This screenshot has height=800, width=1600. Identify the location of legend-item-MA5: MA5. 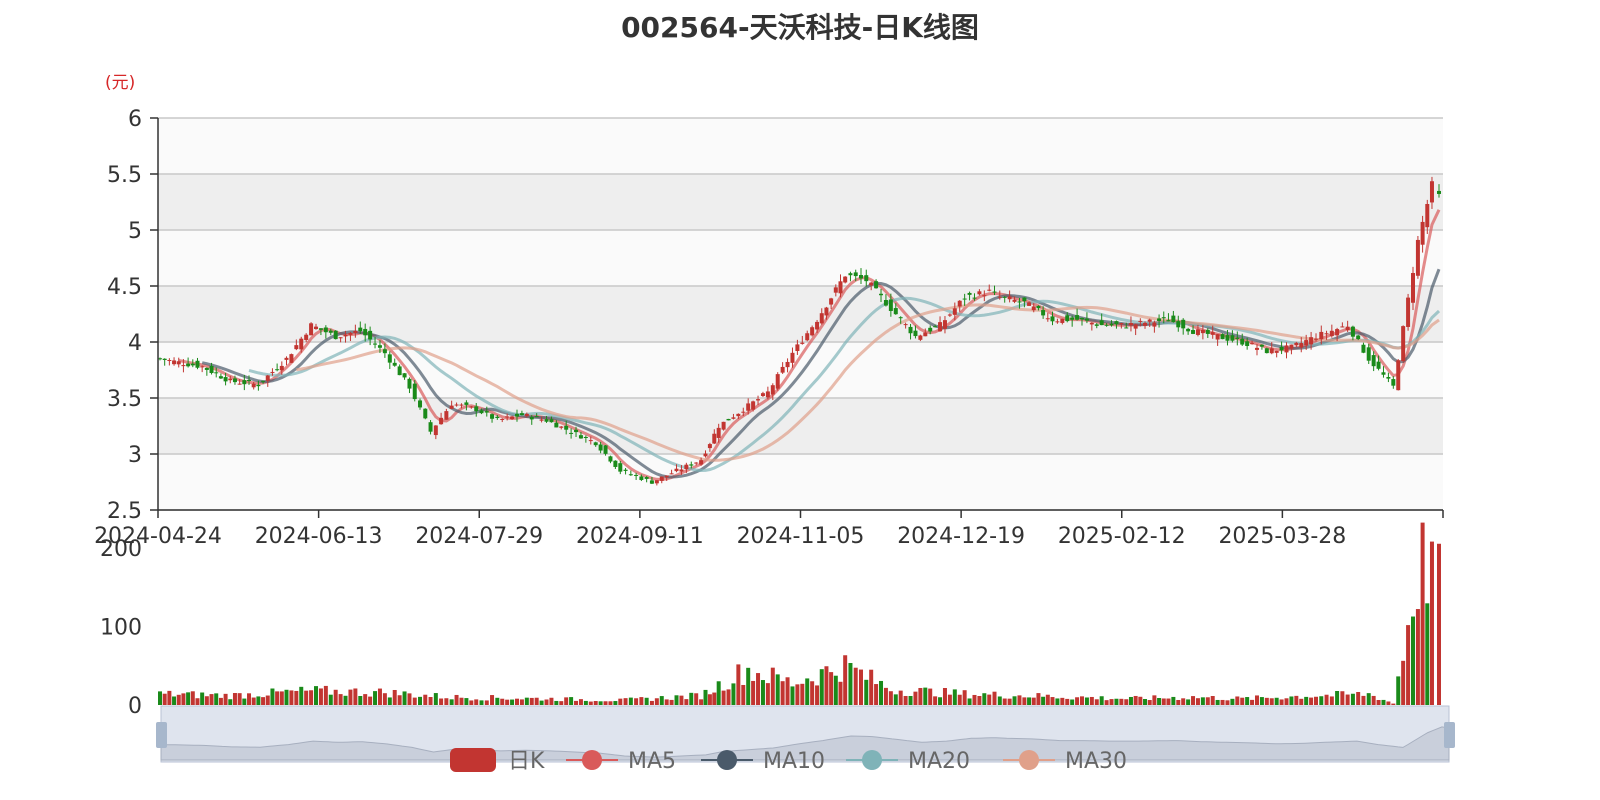
(621, 761).